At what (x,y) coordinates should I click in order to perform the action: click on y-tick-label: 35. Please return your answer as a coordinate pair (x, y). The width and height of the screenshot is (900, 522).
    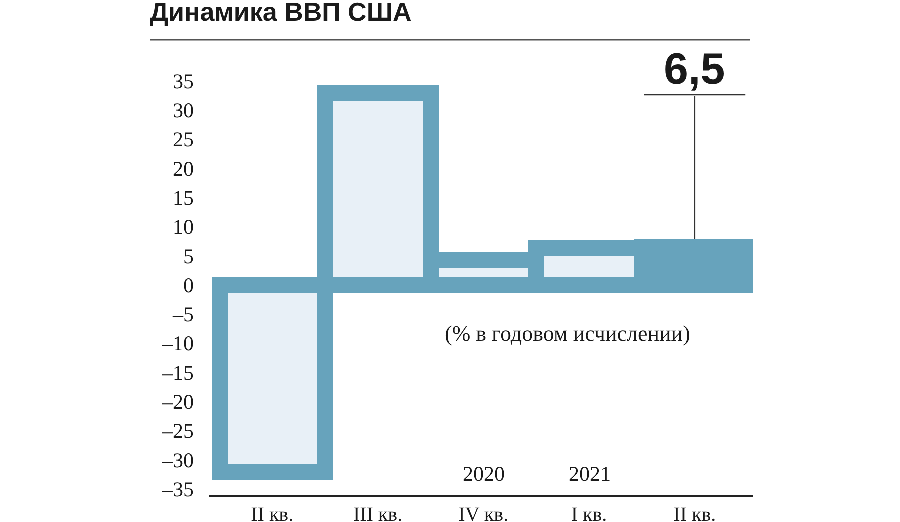
    Looking at the image, I should click on (183, 81).